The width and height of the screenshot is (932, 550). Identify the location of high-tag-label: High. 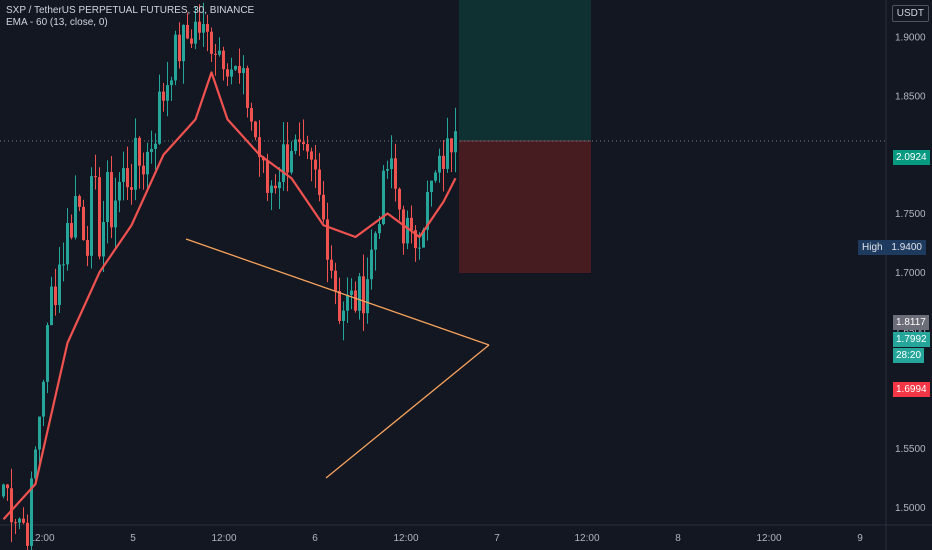
(872, 247).